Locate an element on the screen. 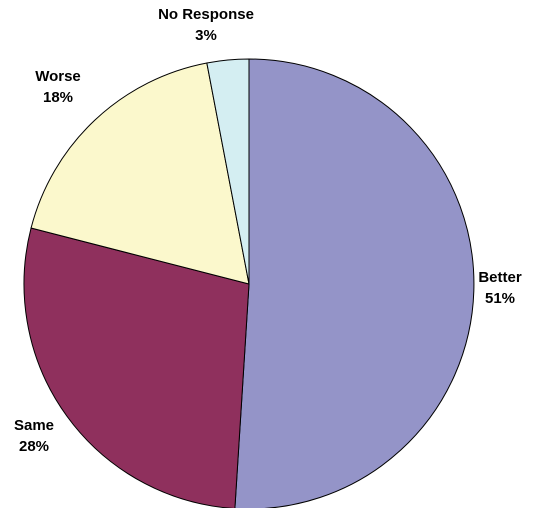 The height and width of the screenshot is (508, 538). slice-label-same: Same 28% is located at coordinates (34, 436).